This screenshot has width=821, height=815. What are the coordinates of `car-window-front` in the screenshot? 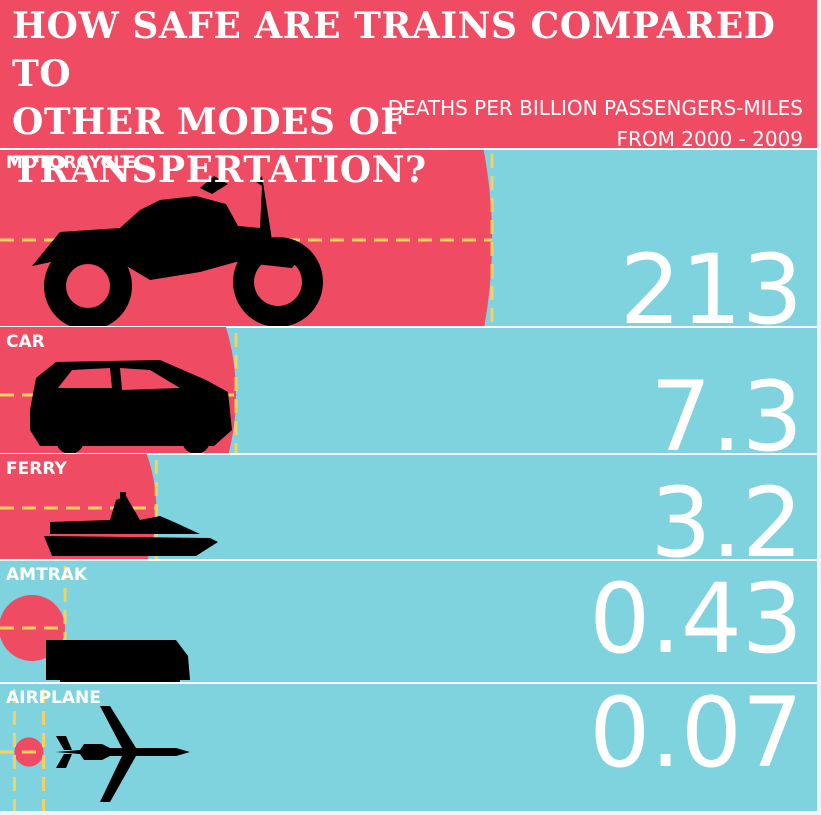 It's located at (85, 378).